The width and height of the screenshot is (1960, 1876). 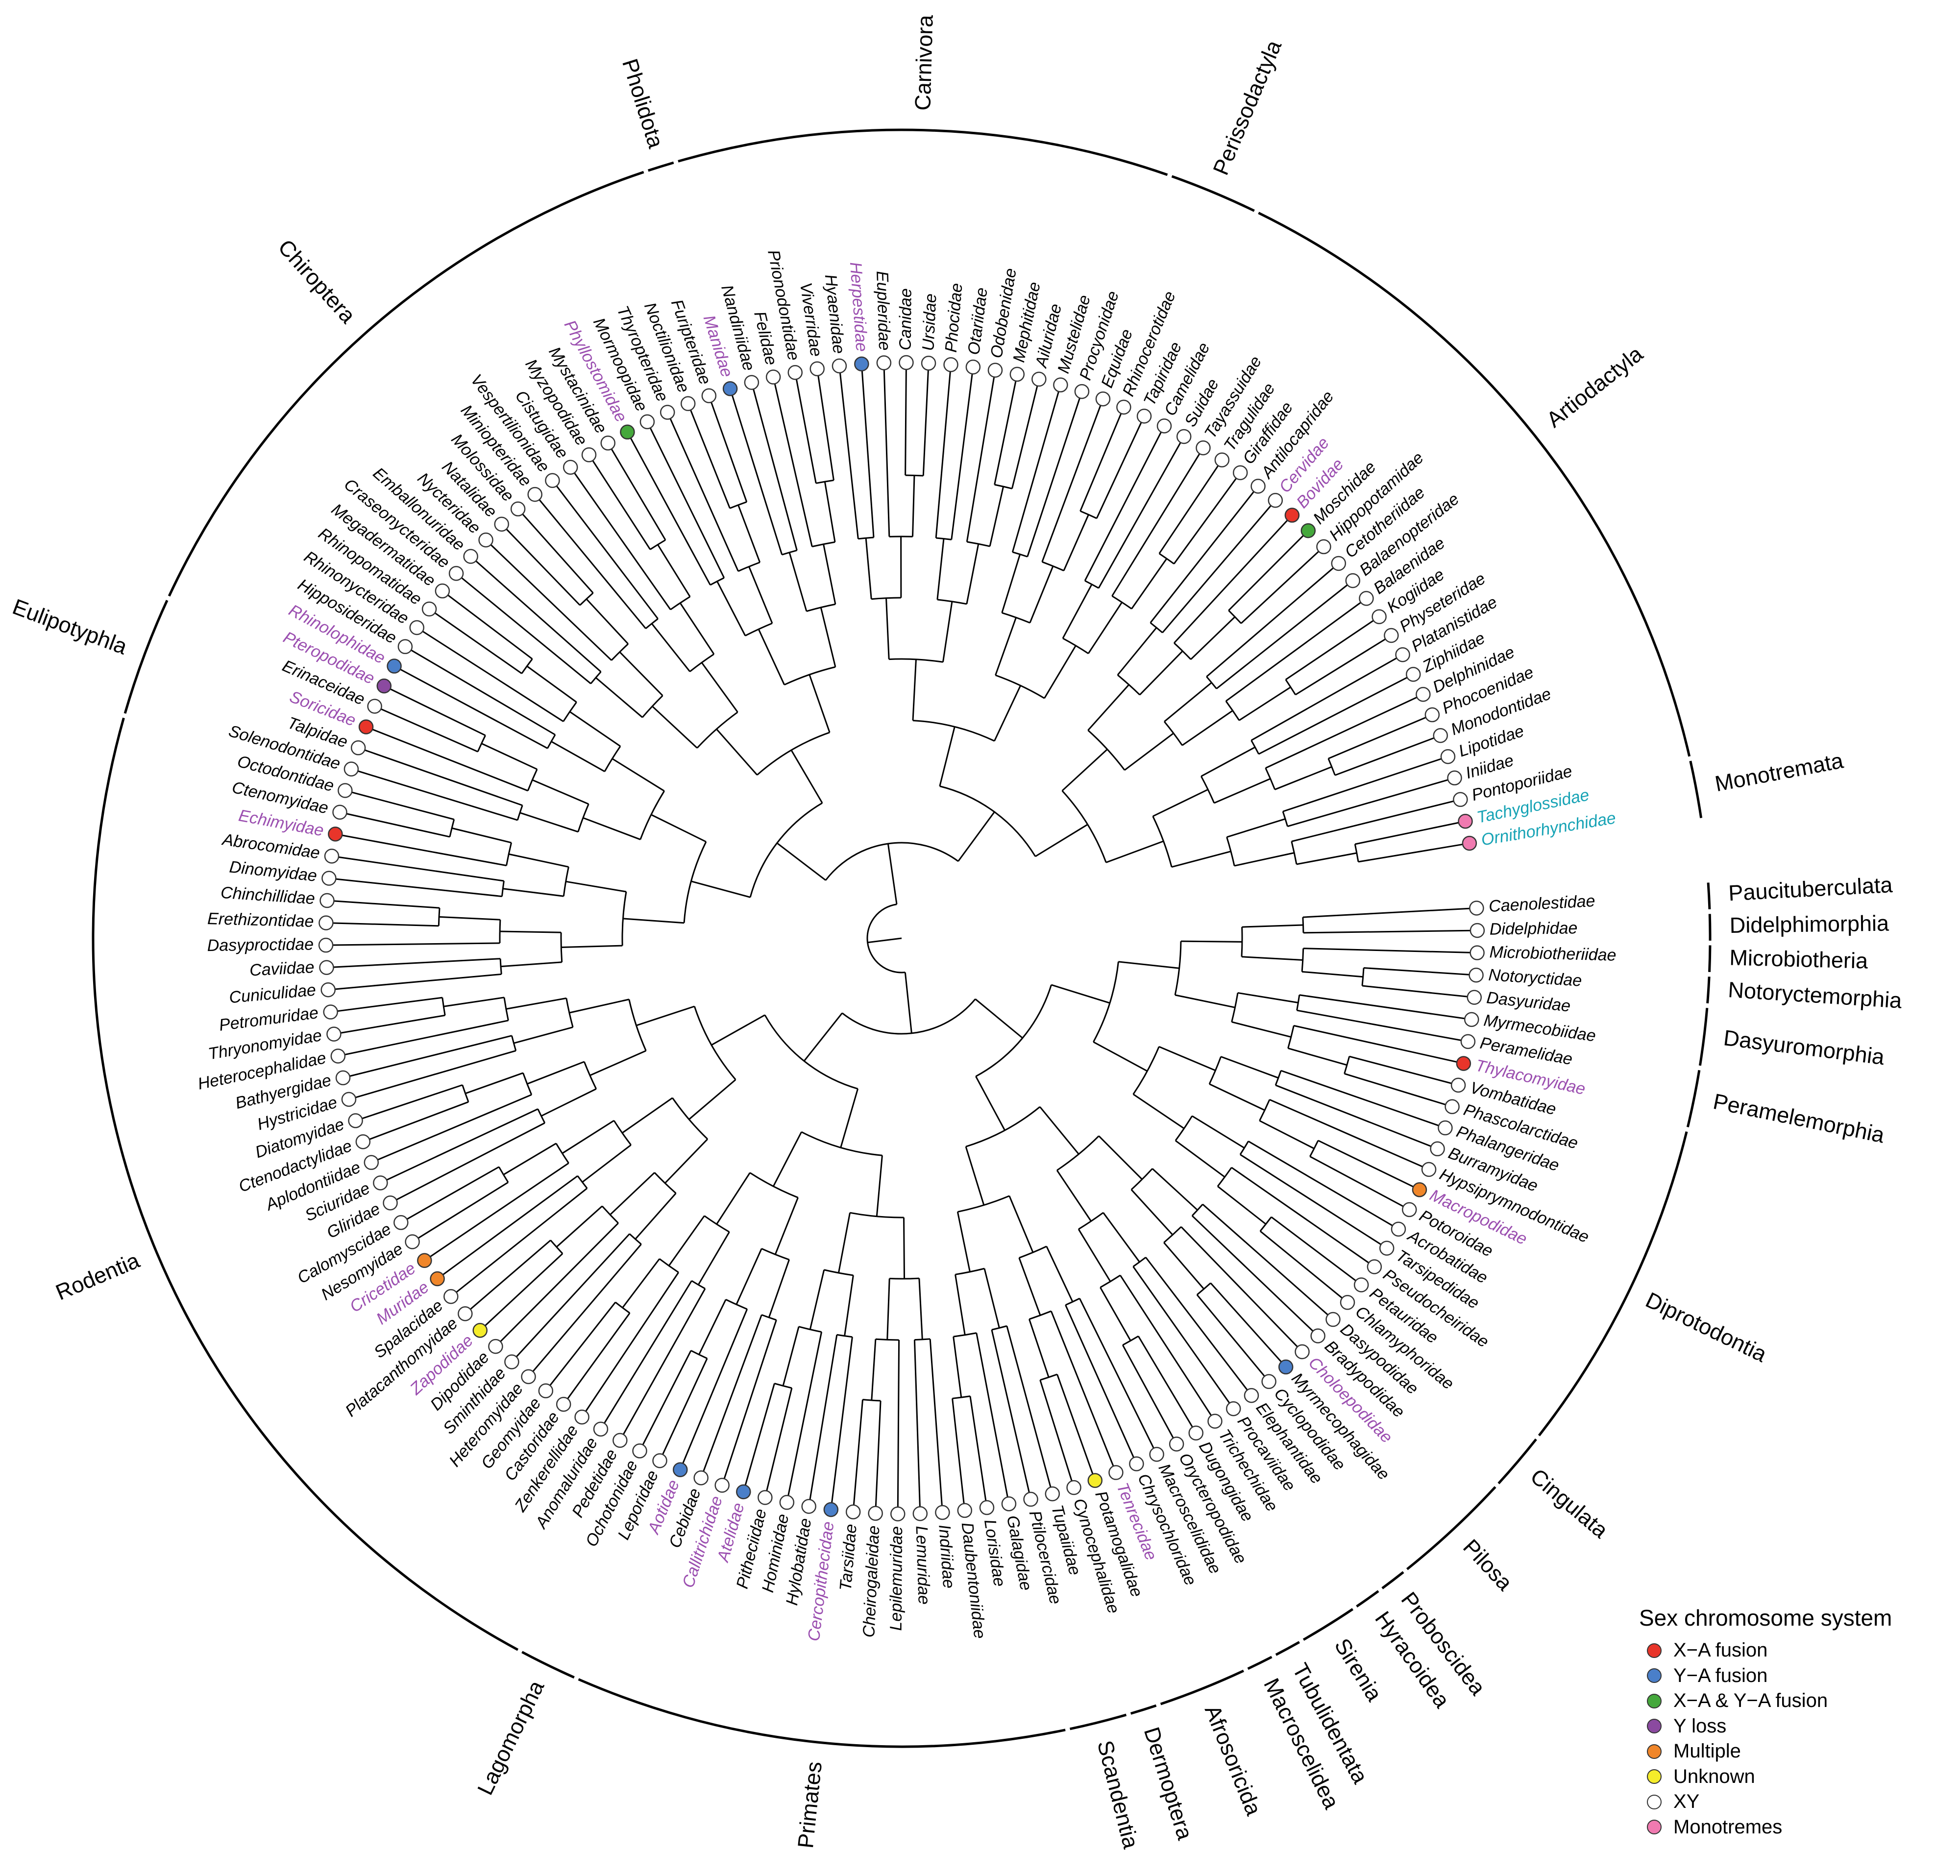 What do you see at coordinates (858, 307) in the screenshot?
I see `leaf-label: Herpestidae` at bounding box center [858, 307].